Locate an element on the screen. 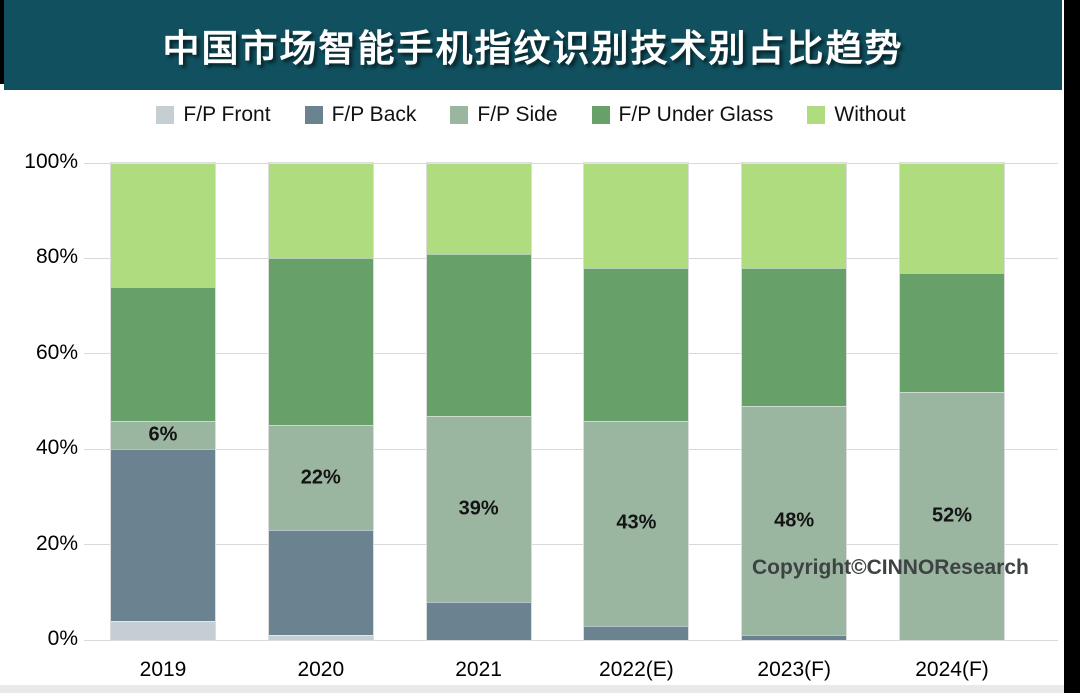 This screenshot has height=693, width=1080. legend-item-f-p-side: F/P Side is located at coordinates (504, 115).